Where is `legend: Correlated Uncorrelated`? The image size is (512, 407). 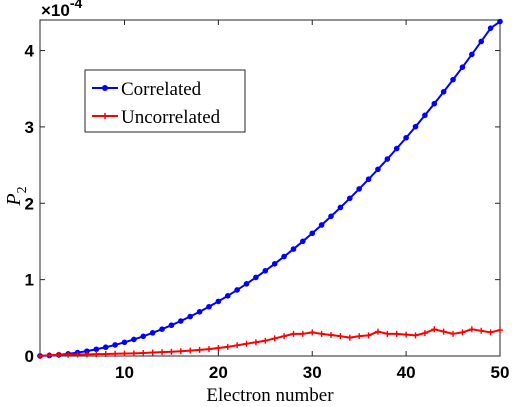
legend: Correlated Uncorrelated is located at coordinates (165, 101).